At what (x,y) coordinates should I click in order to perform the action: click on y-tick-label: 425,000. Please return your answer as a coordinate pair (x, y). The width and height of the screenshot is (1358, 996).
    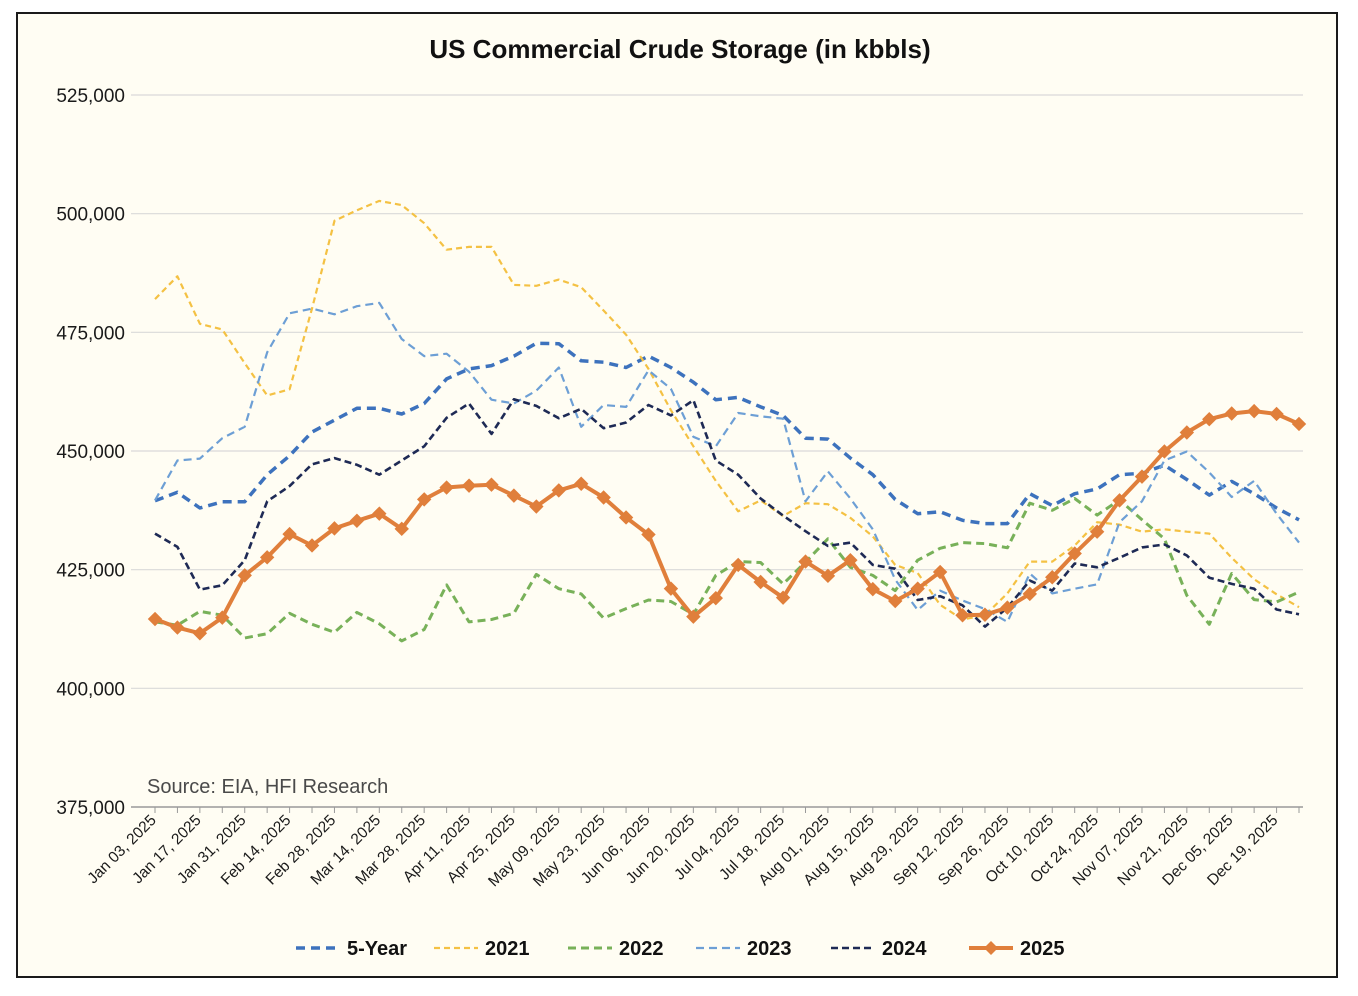
    Looking at the image, I should click on (90, 571).